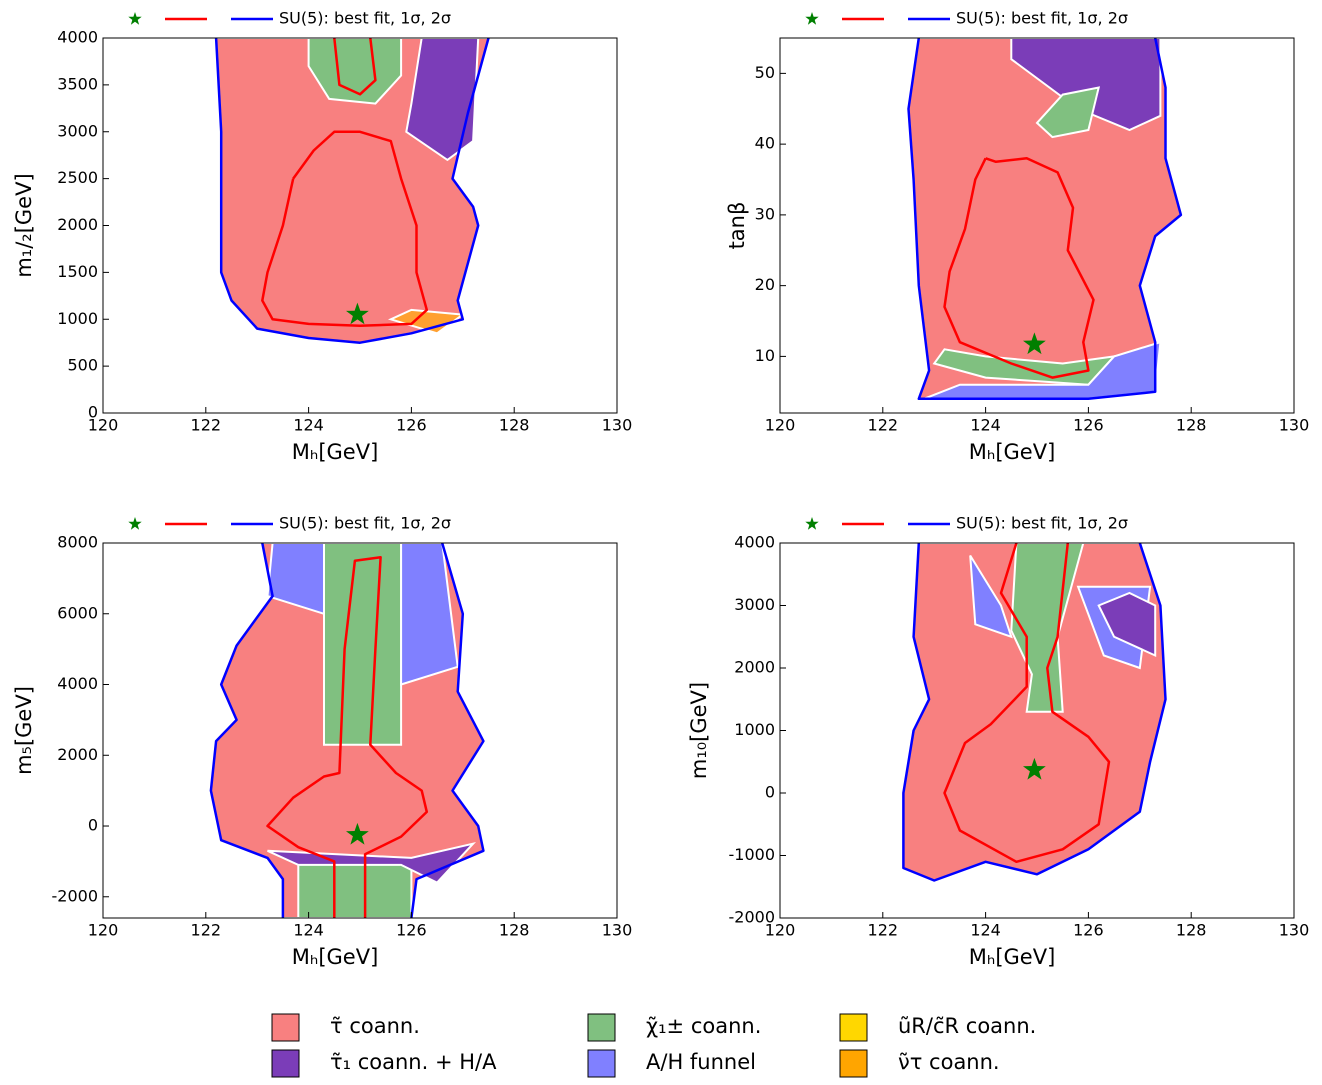 The height and width of the screenshot is (1085, 1322). What do you see at coordinates (703, 1026) in the screenshot?
I see `legend-label: χ̃₁± coann.` at bounding box center [703, 1026].